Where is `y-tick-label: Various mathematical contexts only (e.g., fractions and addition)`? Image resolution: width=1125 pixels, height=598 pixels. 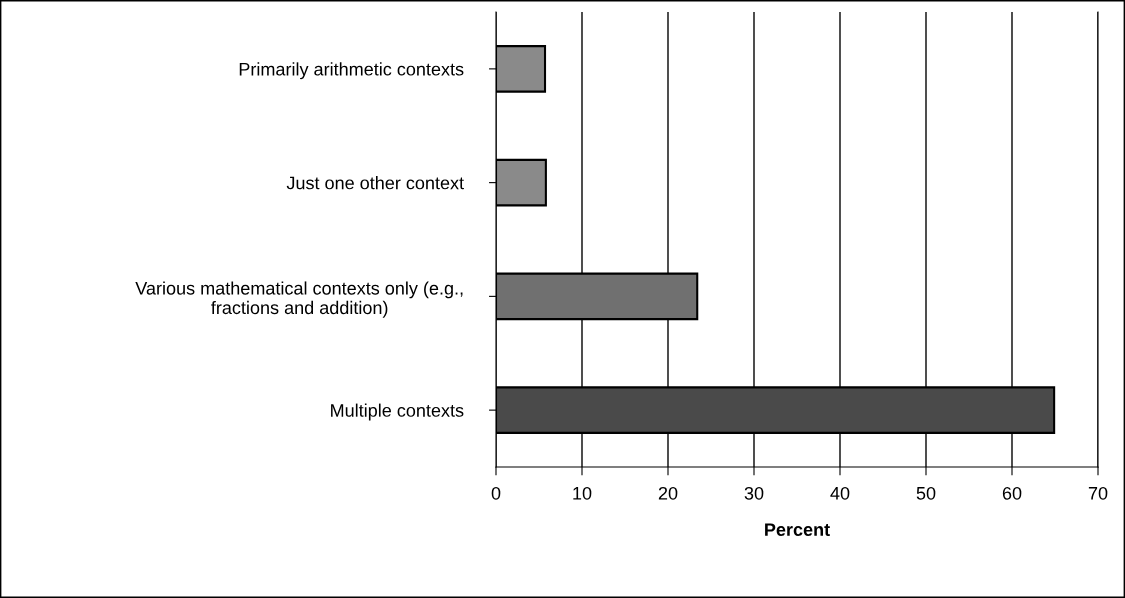
y-tick-label: Various mathematical contexts only (e.g., fractions and addition) is located at coordinates (299, 299).